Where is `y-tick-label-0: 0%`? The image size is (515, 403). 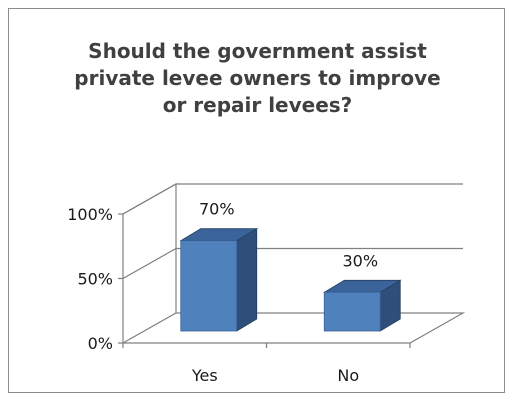 y-tick-label-0: 0% is located at coordinates (100, 343).